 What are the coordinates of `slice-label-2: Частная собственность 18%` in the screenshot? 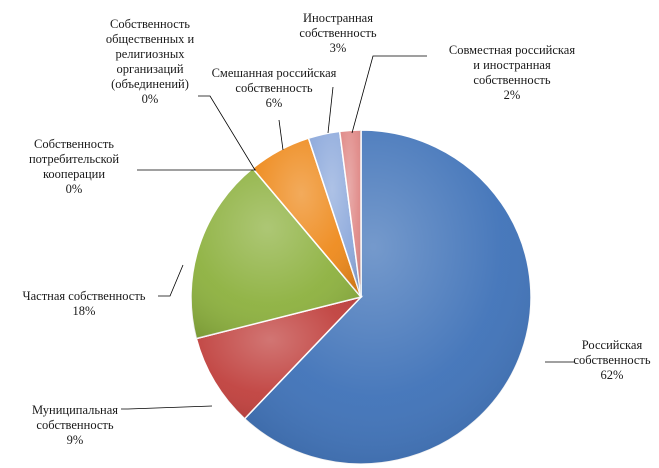 It's located at (84, 303).